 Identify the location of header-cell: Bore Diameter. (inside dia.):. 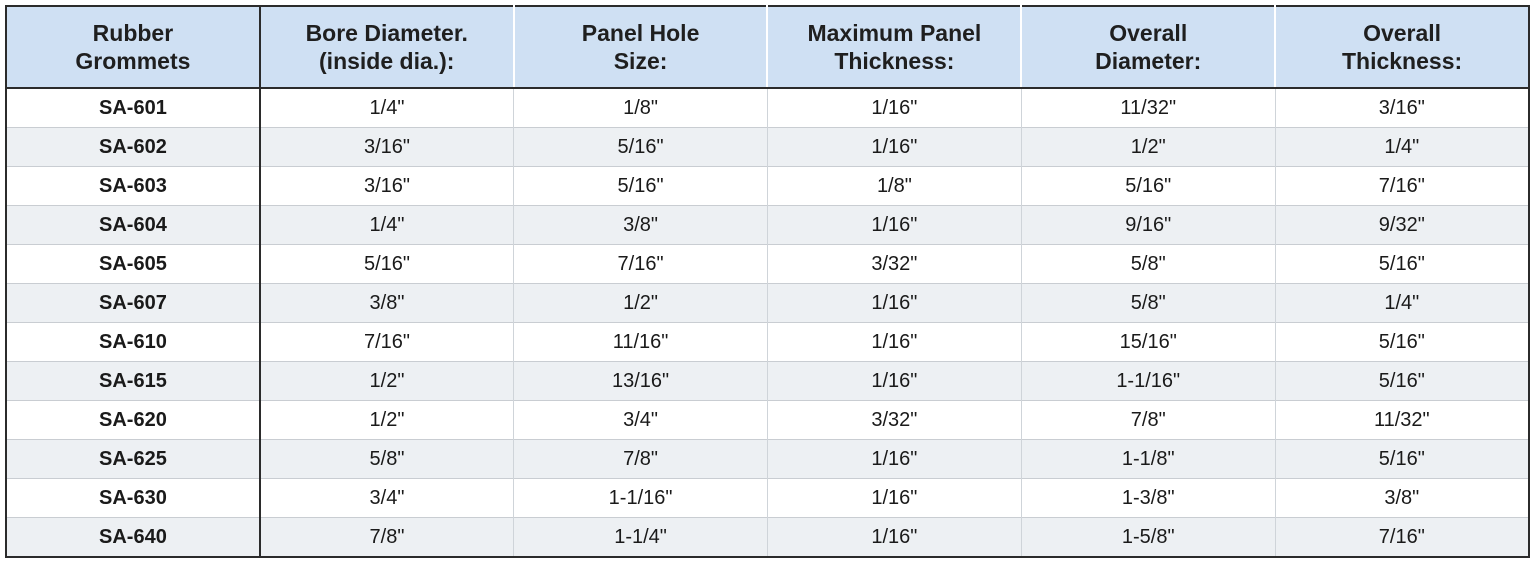
(386, 47).